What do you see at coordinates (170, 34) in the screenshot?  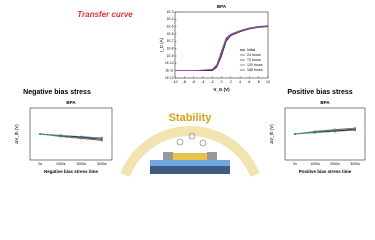 I see `y-tick-label: 1E-6` at bounding box center [170, 34].